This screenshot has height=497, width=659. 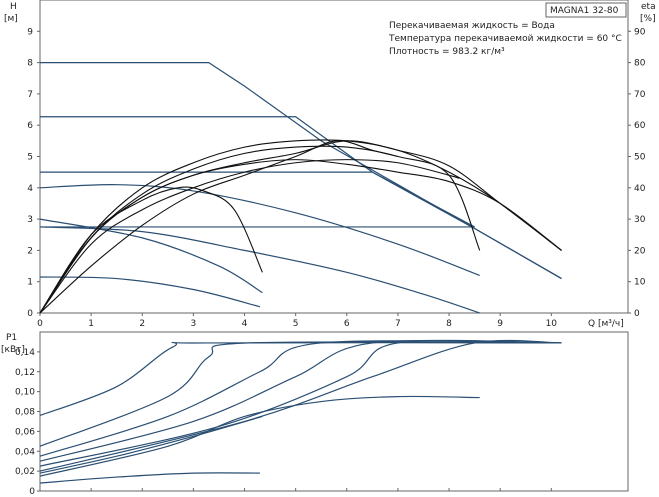 What do you see at coordinates (648, 19) in the screenshot?
I see `y-axis-unit-right: [%]` at bounding box center [648, 19].